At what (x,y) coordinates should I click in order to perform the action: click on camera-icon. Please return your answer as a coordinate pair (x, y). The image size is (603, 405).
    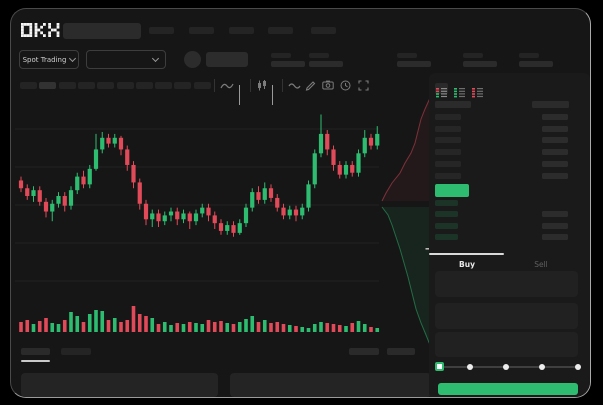
    Looking at the image, I should click on (328, 85).